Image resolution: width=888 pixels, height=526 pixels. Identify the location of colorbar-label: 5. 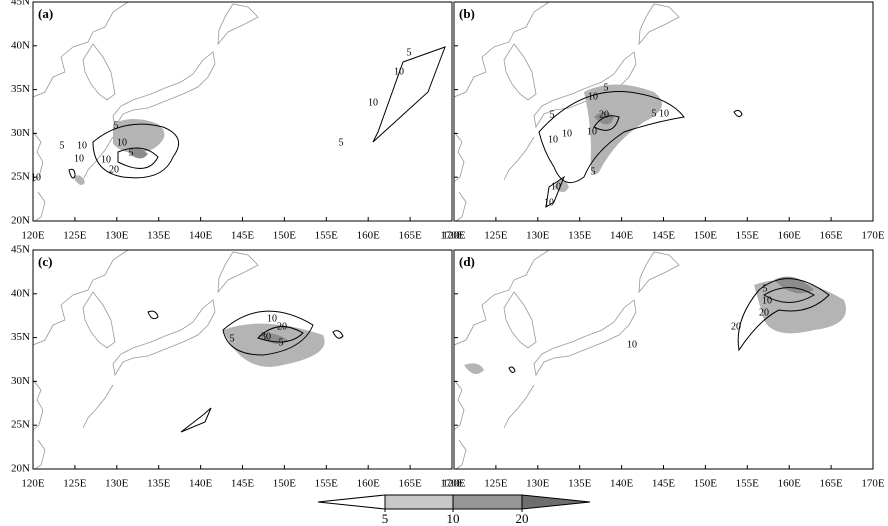
(385, 518).